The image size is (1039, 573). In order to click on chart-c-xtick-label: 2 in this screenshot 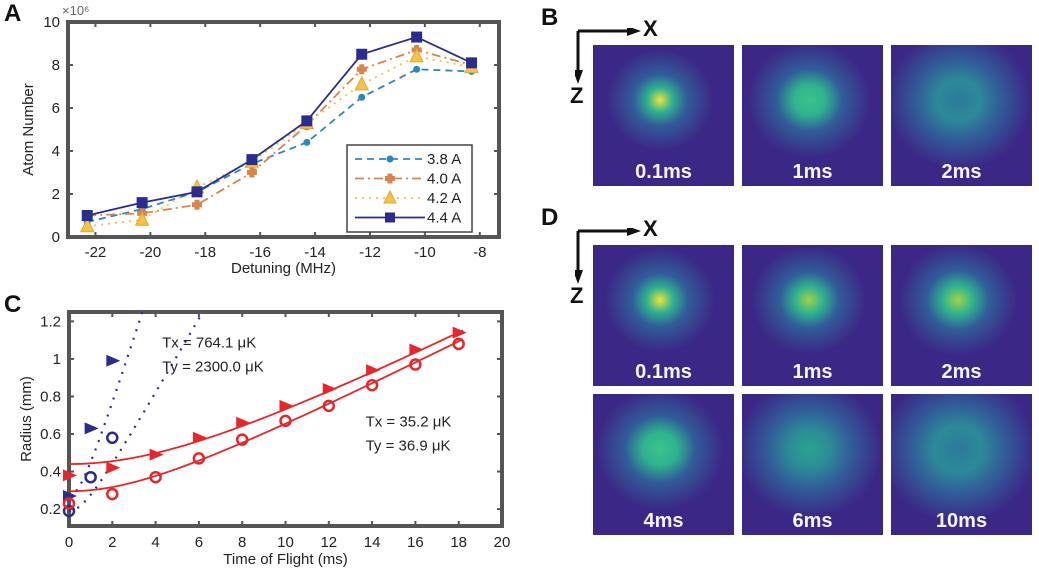, I will do `click(112, 542)`.